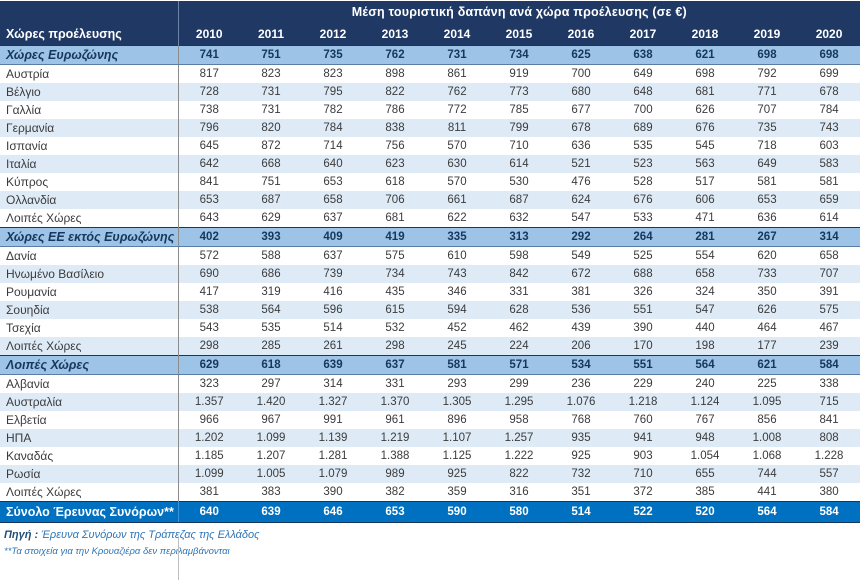 This screenshot has width=860, height=582. I want to click on cell-value: 225, so click(767, 384).